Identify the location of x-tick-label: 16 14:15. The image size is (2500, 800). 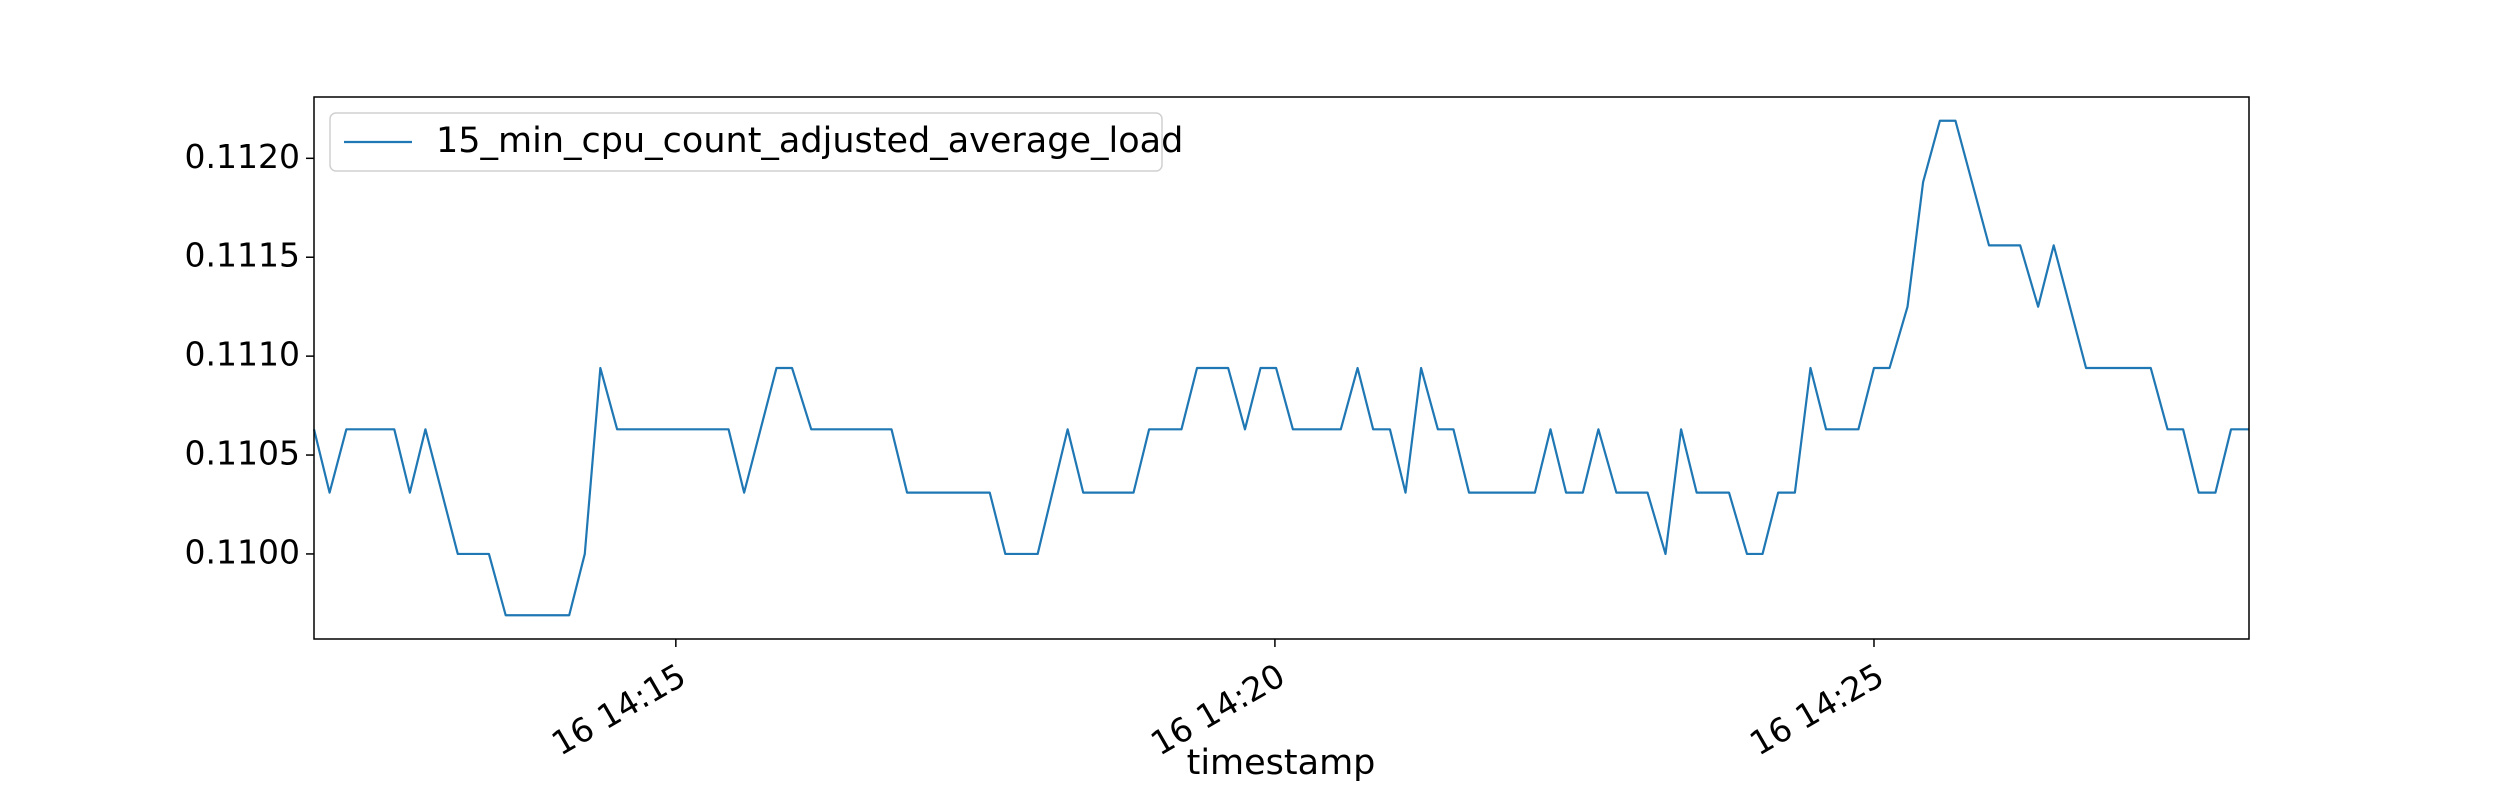
(618, 710).